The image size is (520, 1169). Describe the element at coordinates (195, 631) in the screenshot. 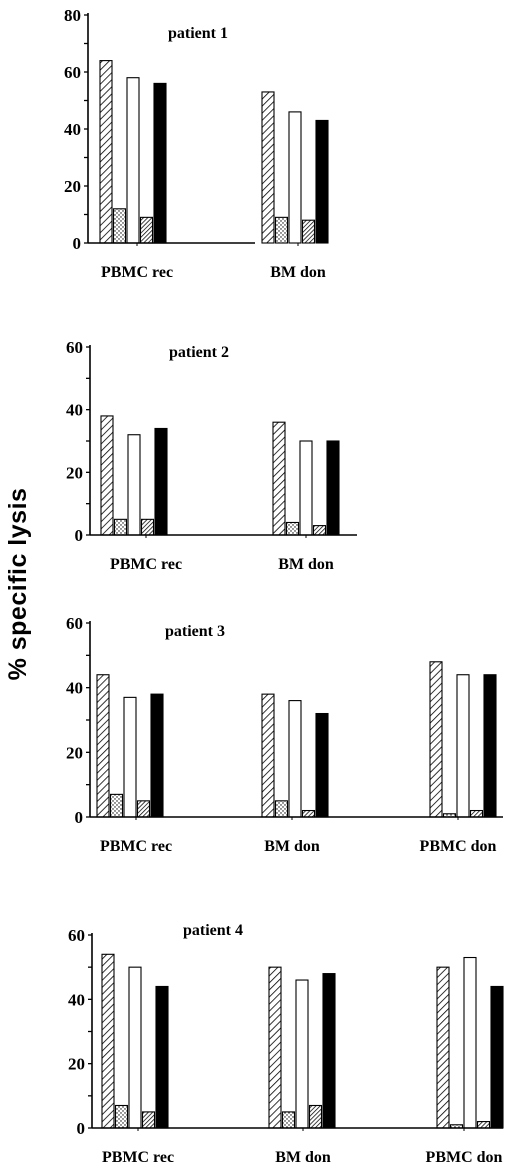

I see `chart-title: patient 3` at that location.